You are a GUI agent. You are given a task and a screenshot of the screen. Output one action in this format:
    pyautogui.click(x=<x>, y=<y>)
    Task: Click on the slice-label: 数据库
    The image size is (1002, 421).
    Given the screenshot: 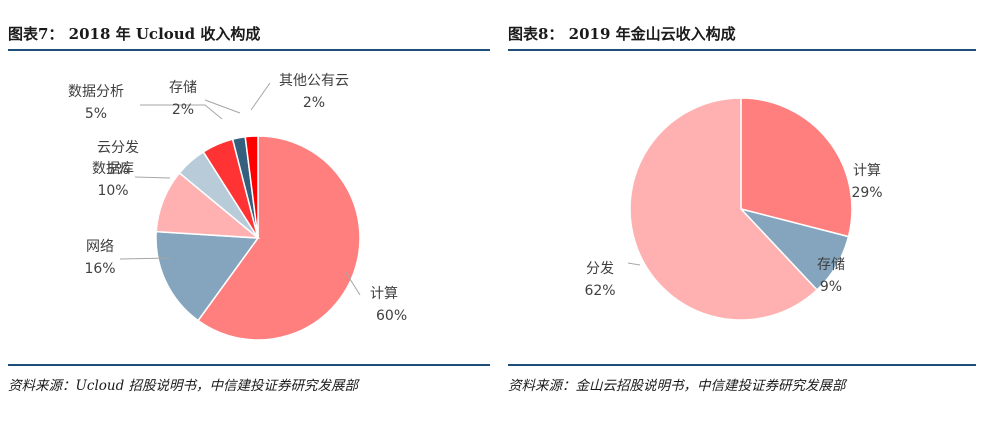 What is the action you would take?
    pyautogui.click(x=113, y=169)
    